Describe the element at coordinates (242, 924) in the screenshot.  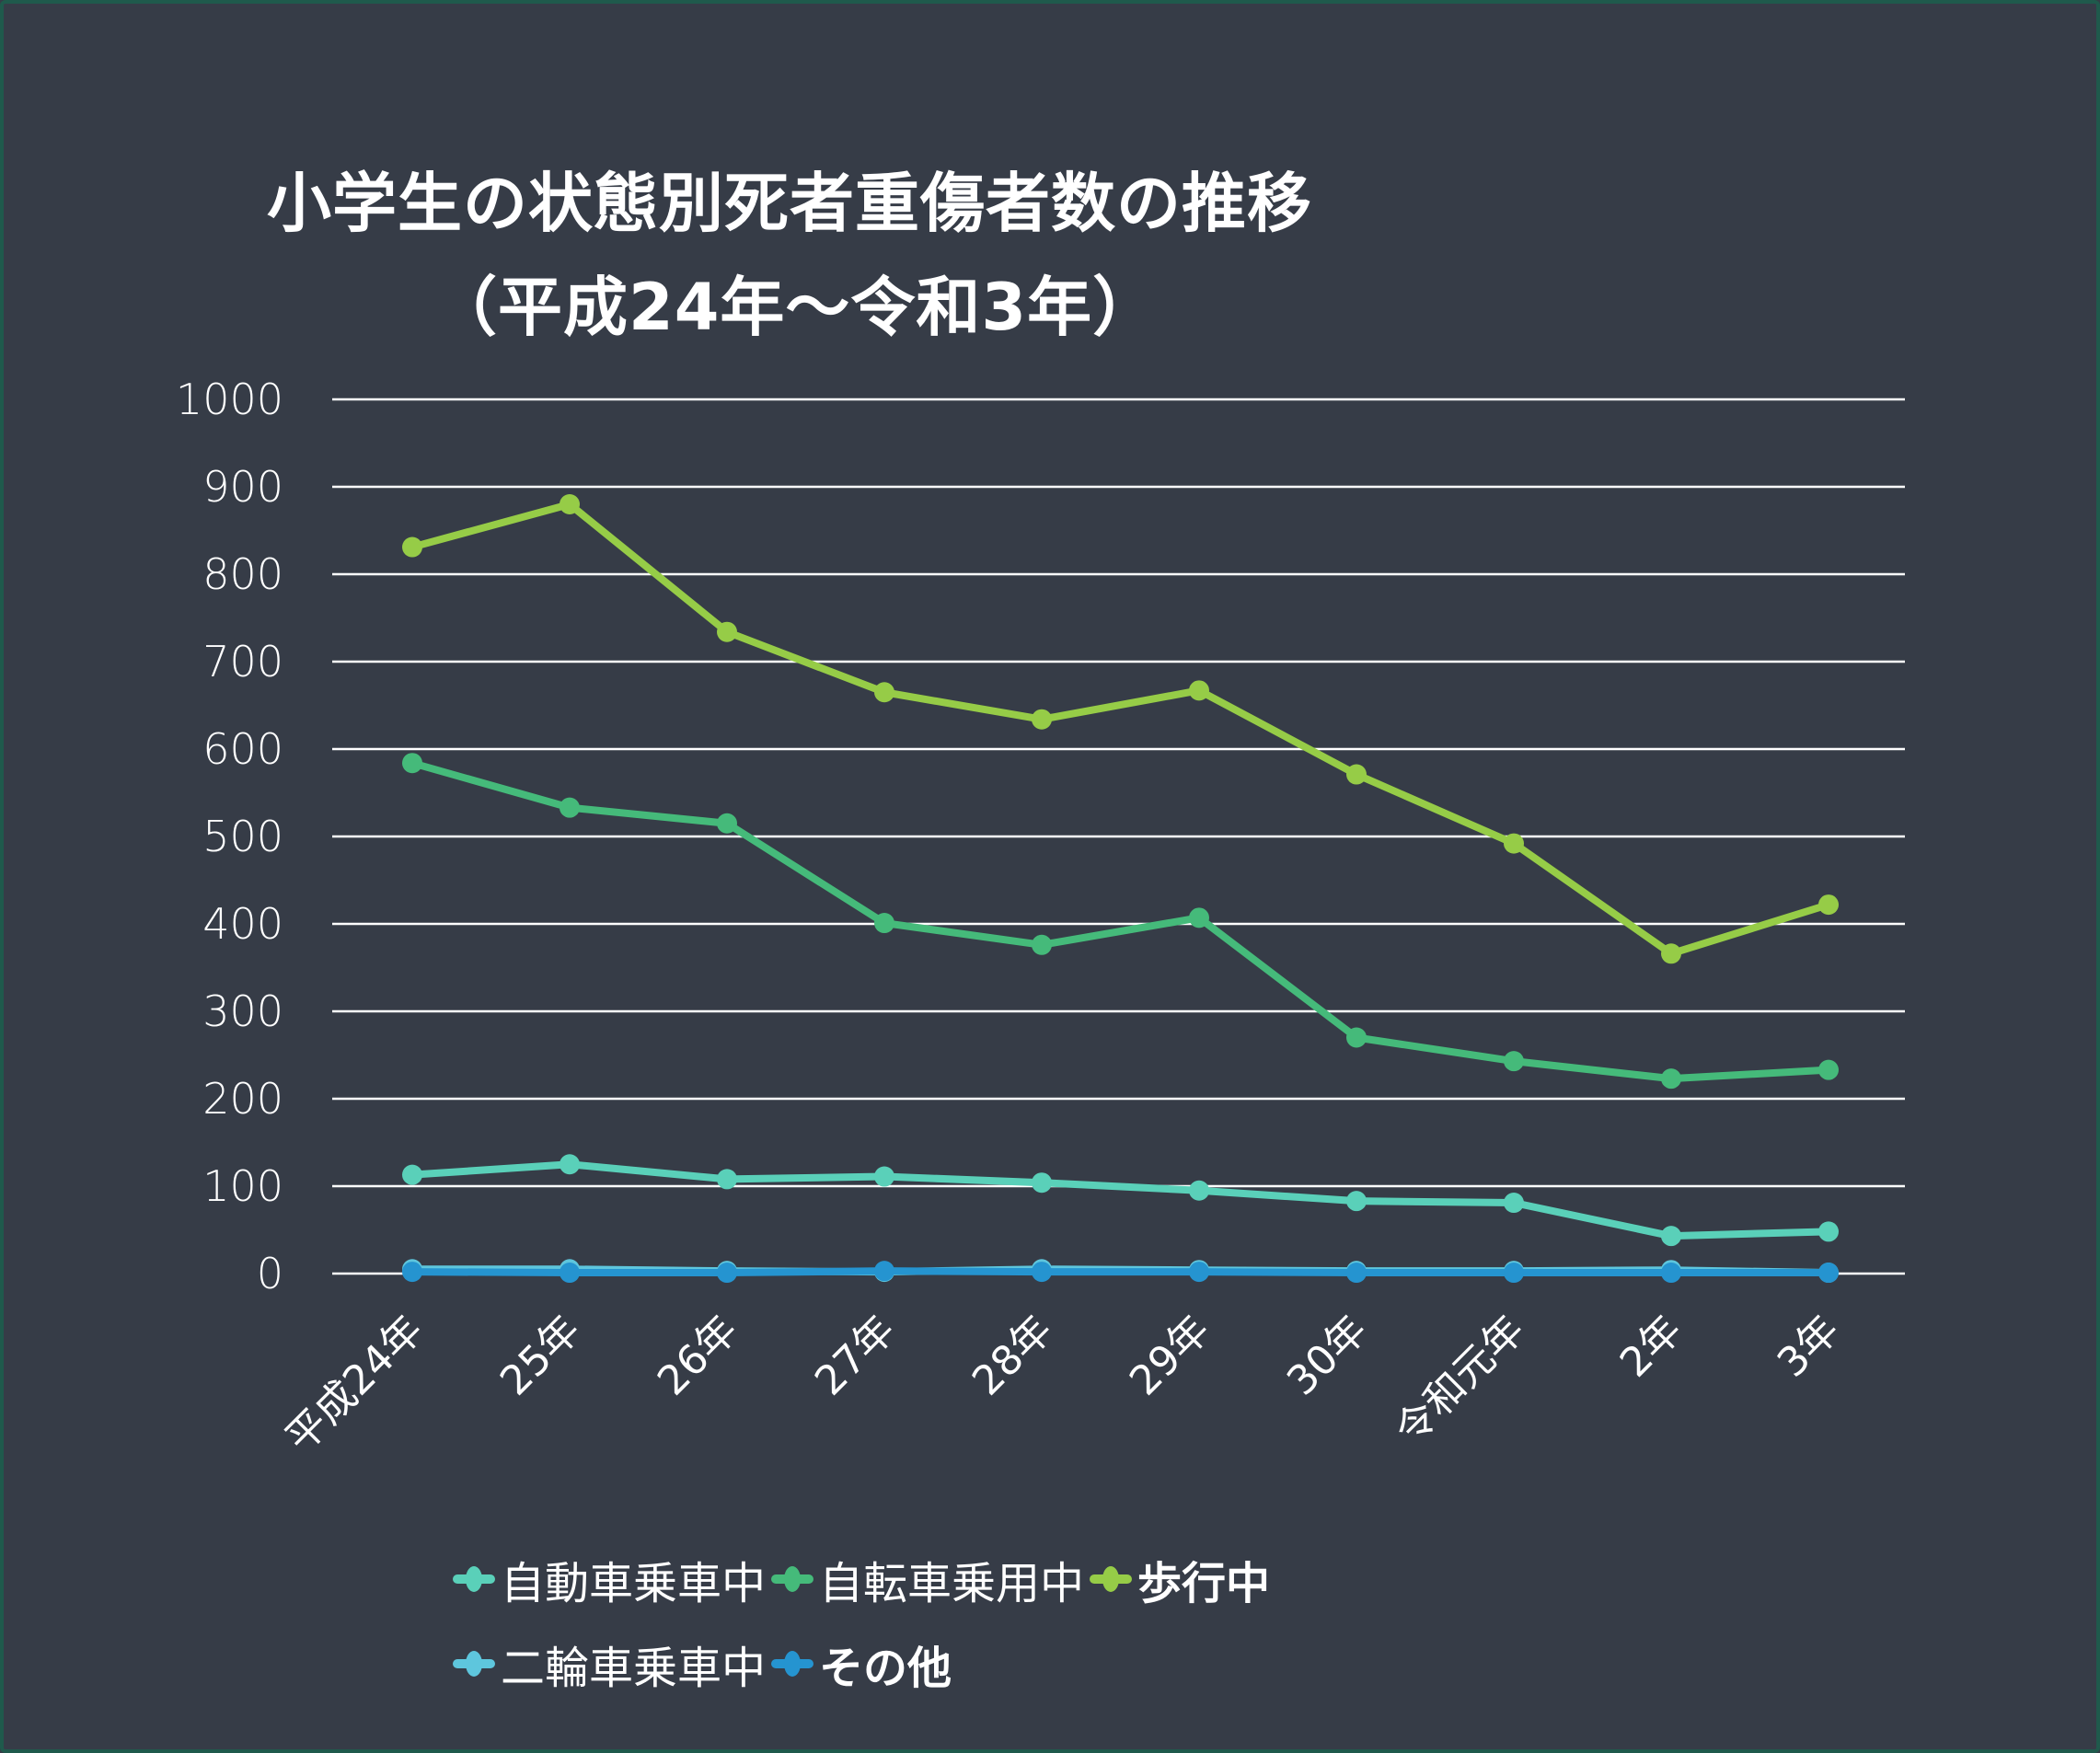
I see `y-tick-label: 400` at that location.